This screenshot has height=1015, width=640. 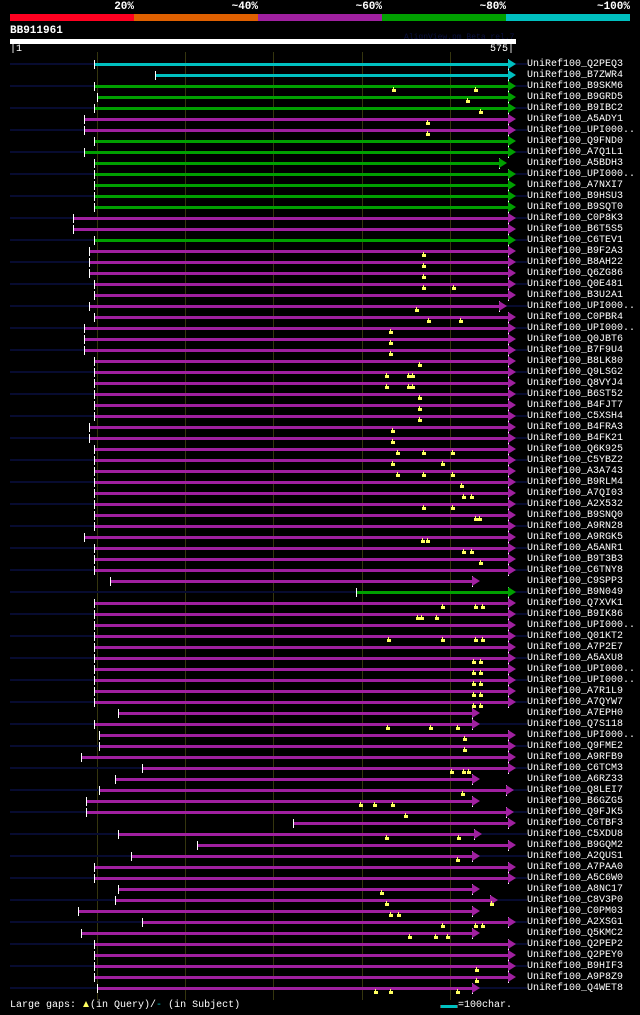 What do you see at coordinates (575, 768) in the screenshot?
I see `hit-label: UniRef100_C6TCM3` at bounding box center [575, 768].